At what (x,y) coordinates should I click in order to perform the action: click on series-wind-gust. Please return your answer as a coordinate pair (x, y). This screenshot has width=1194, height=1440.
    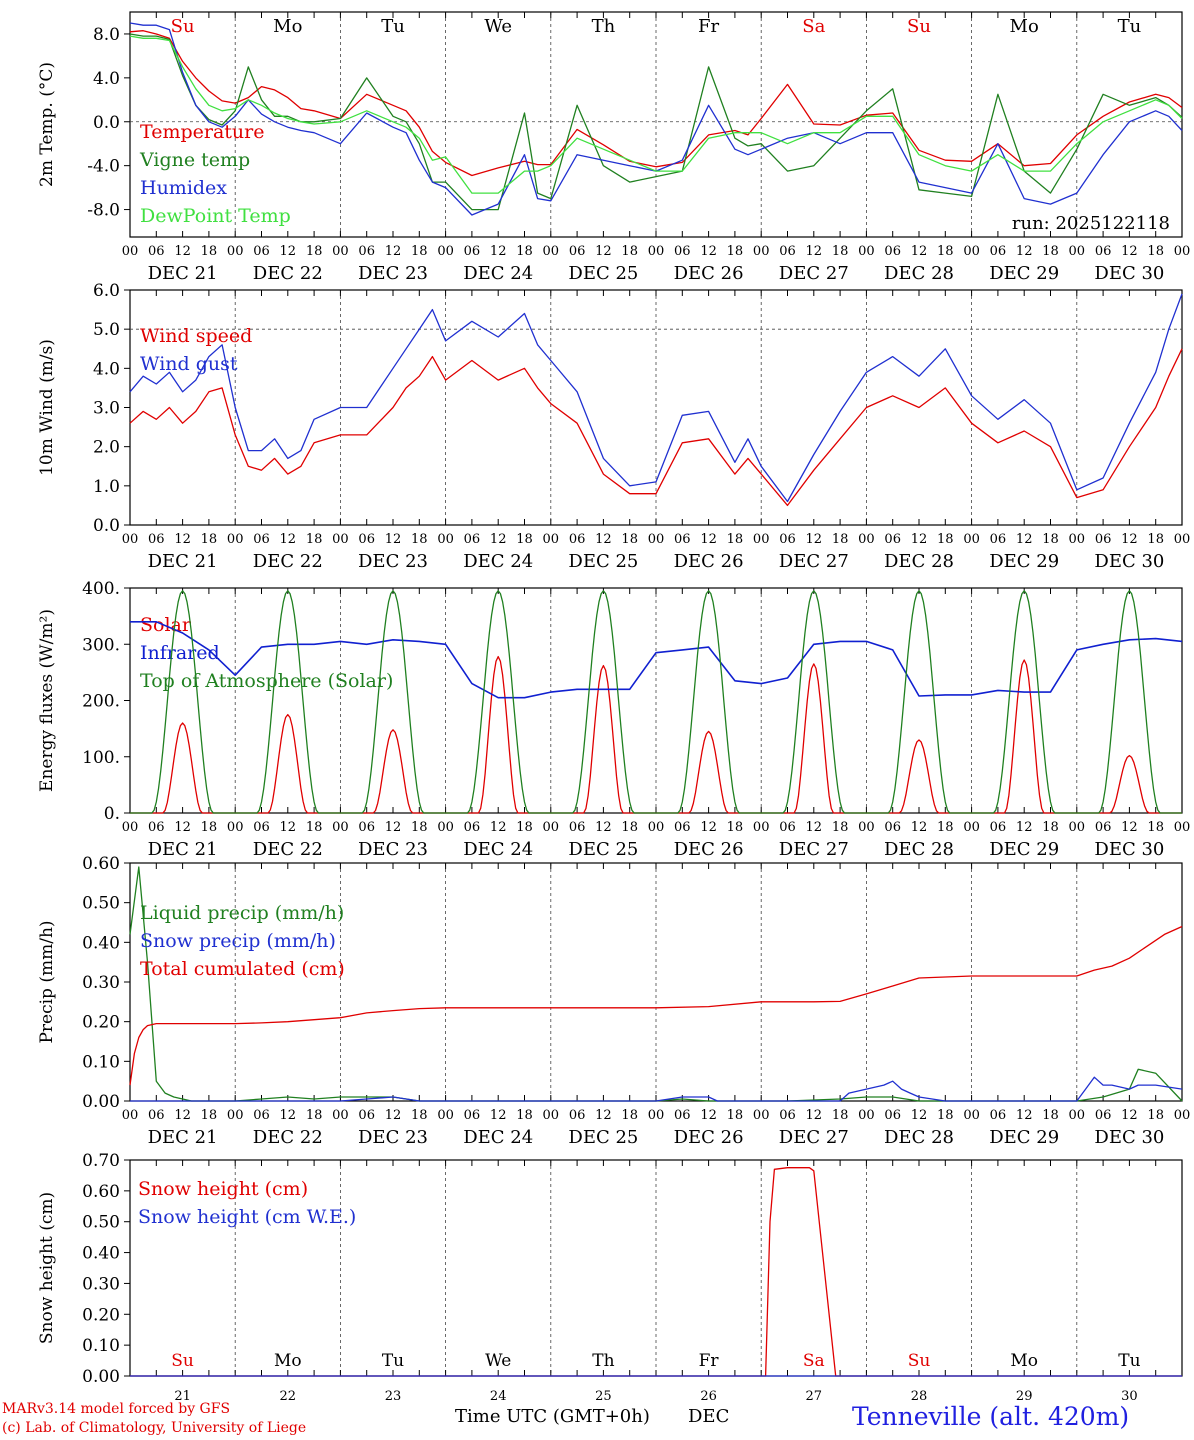
    Looking at the image, I should click on (656, 398).